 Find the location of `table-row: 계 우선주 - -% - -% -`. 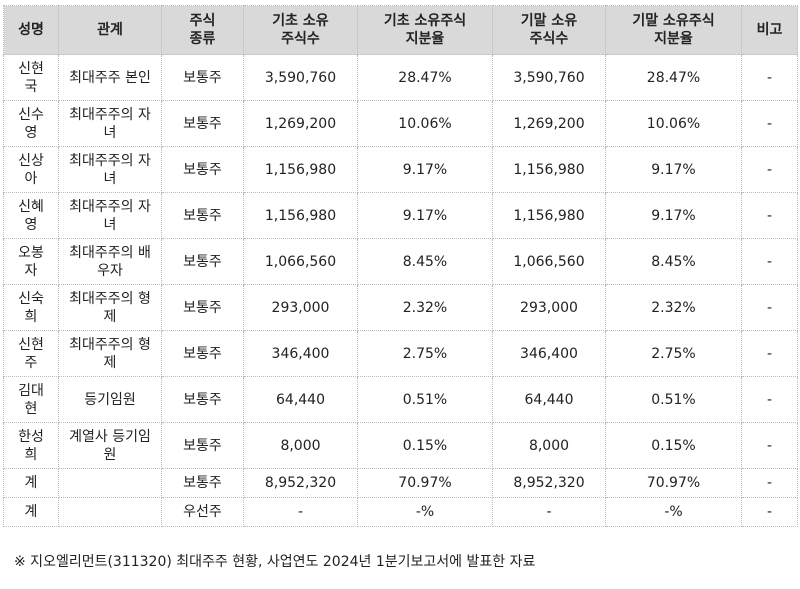

table-row: 계 우선주 - -% - -% - is located at coordinates (400, 512).